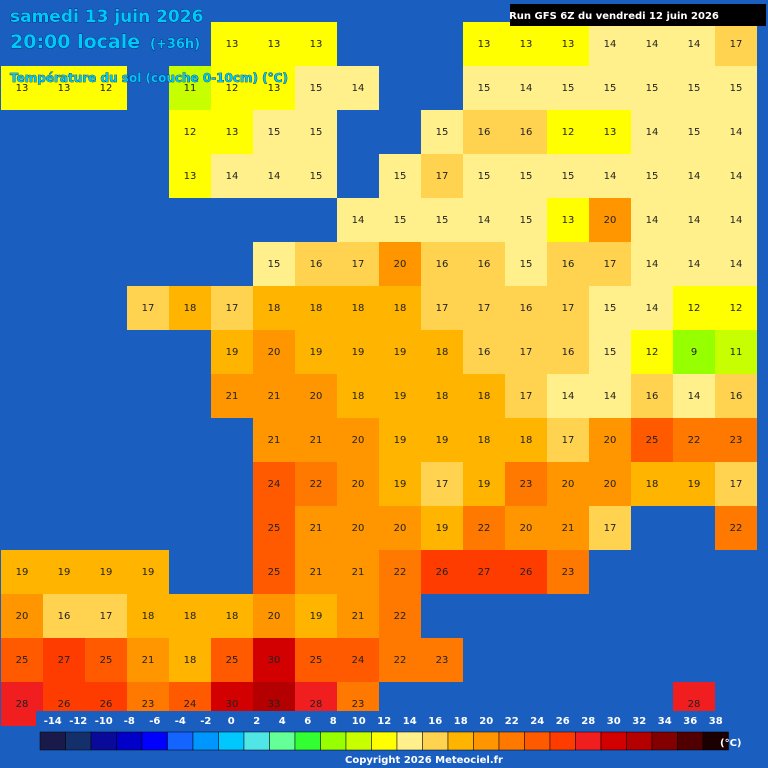 The height and width of the screenshot is (768, 768). What do you see at coordinates (106, 17) in the screenshot?
I see `date: samedi 13 juin 2026` at bounding box center [106, 17].